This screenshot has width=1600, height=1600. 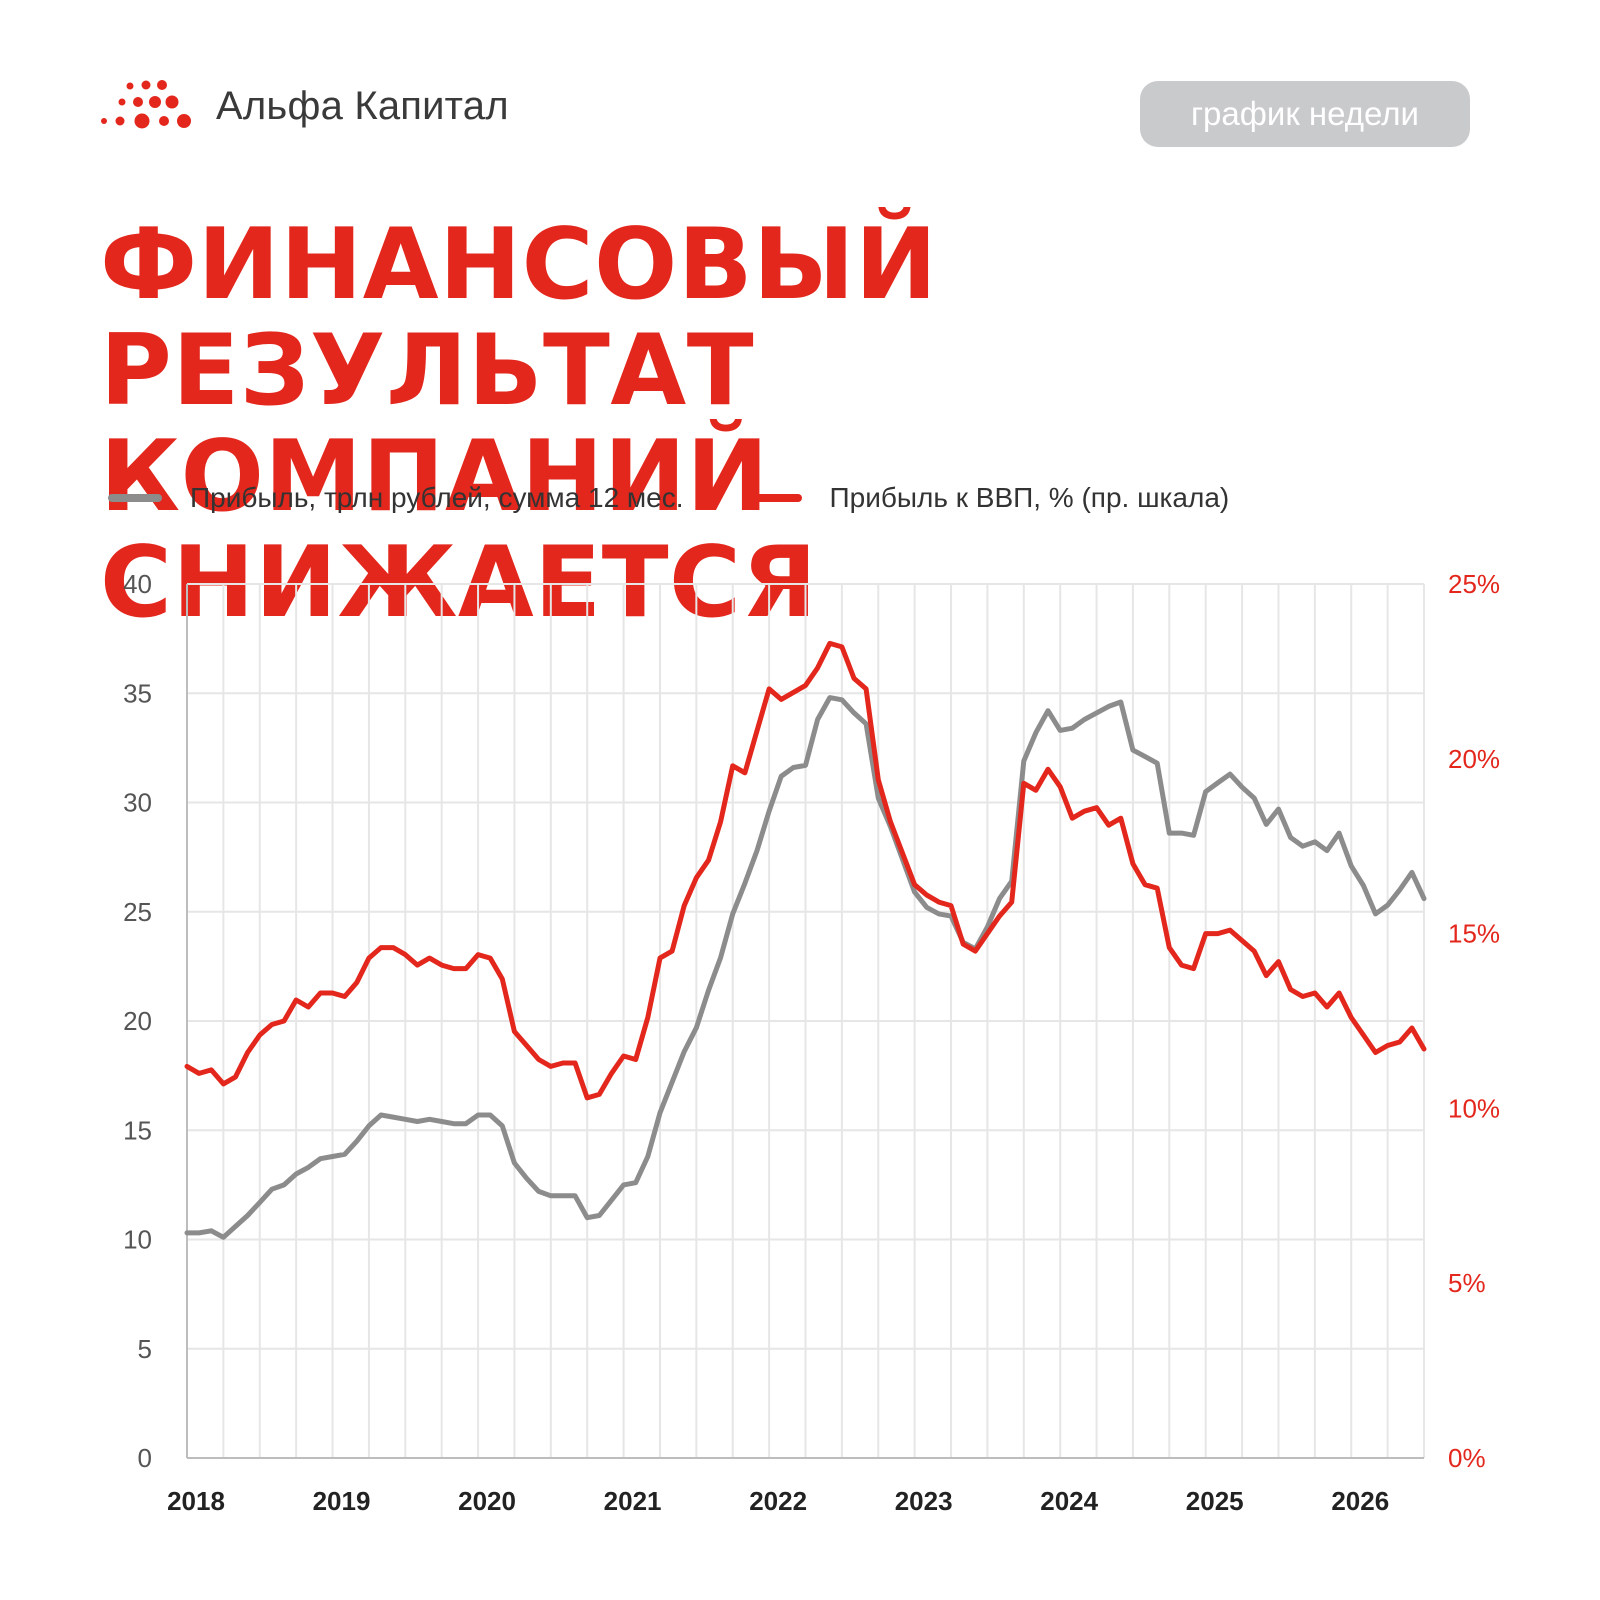 I want to click on legend-label-profit-gdp: Прибыль к ВВП, % (пр. шкала), so click(x=1029, y=497).